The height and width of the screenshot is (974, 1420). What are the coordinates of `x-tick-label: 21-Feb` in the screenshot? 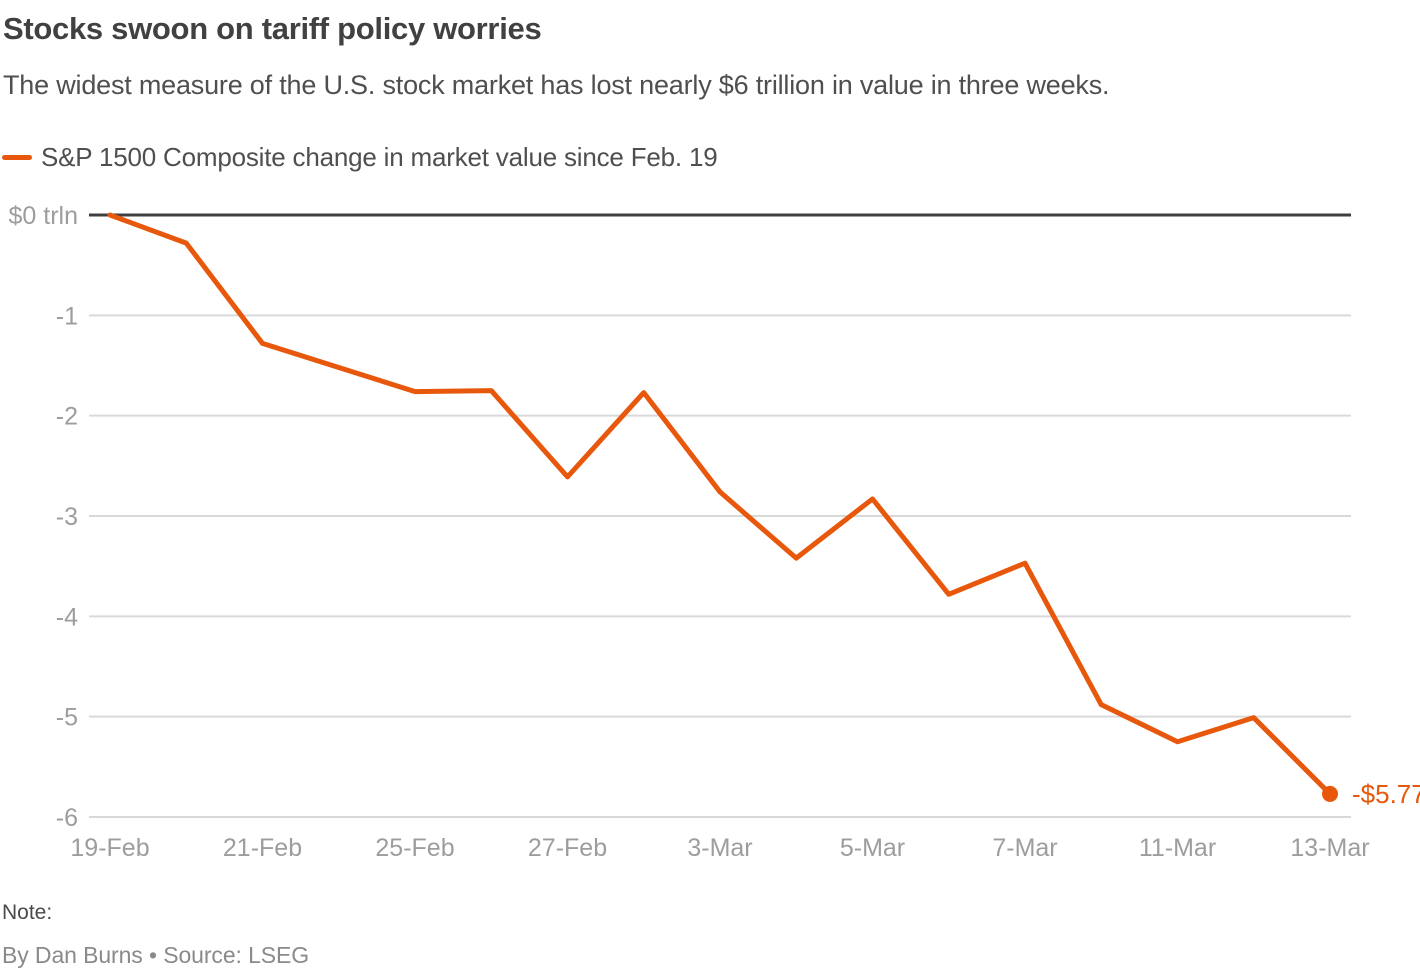 It's located at (262, 848).